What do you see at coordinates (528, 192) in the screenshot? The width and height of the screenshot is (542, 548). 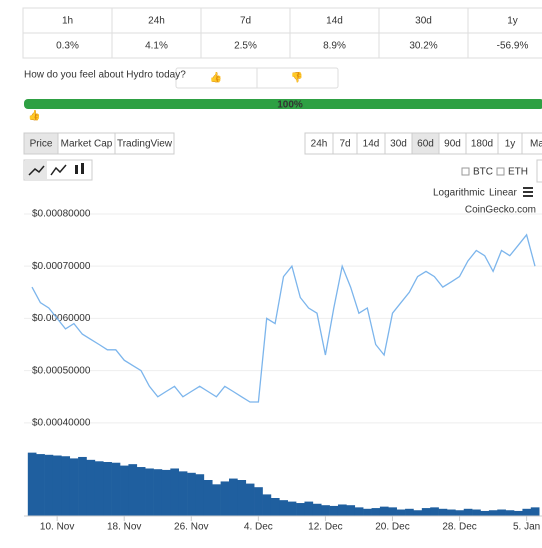 I see `menu-icon` at bounding box center [528, 192].